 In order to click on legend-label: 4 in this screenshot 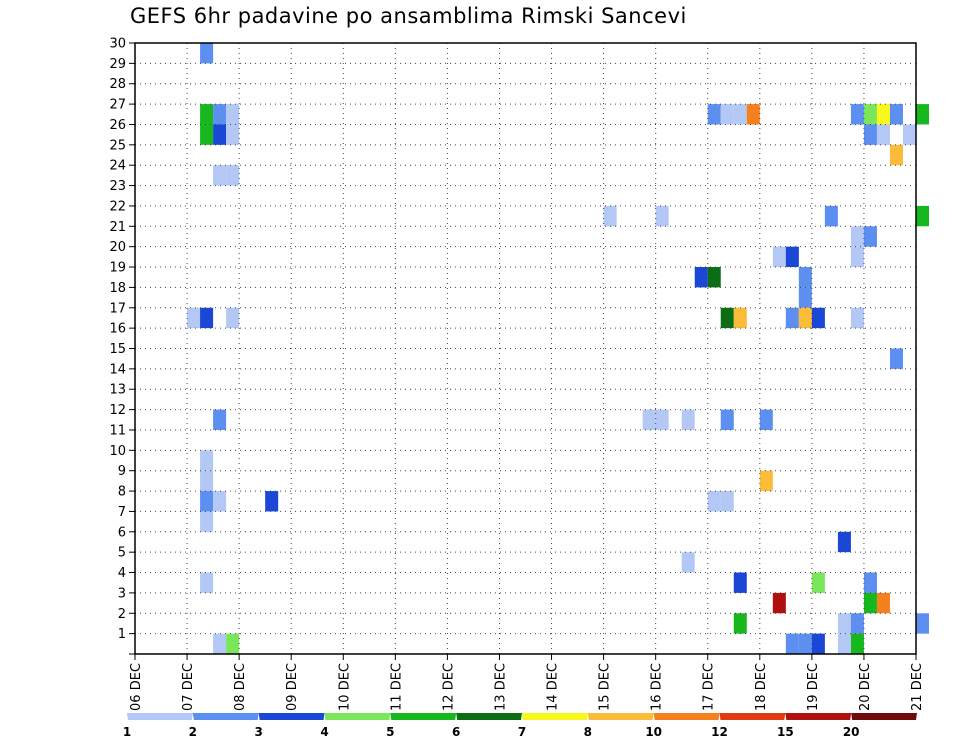, I will do `click(324, 732)`.